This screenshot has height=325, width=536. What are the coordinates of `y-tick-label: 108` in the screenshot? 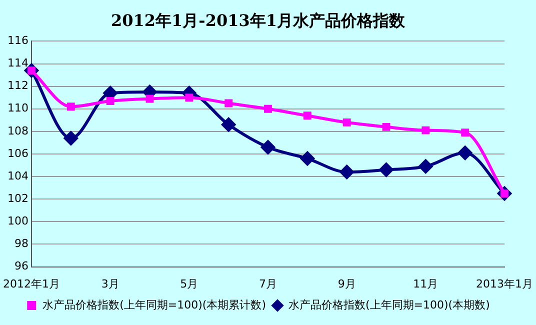 It's located at (17, 131).